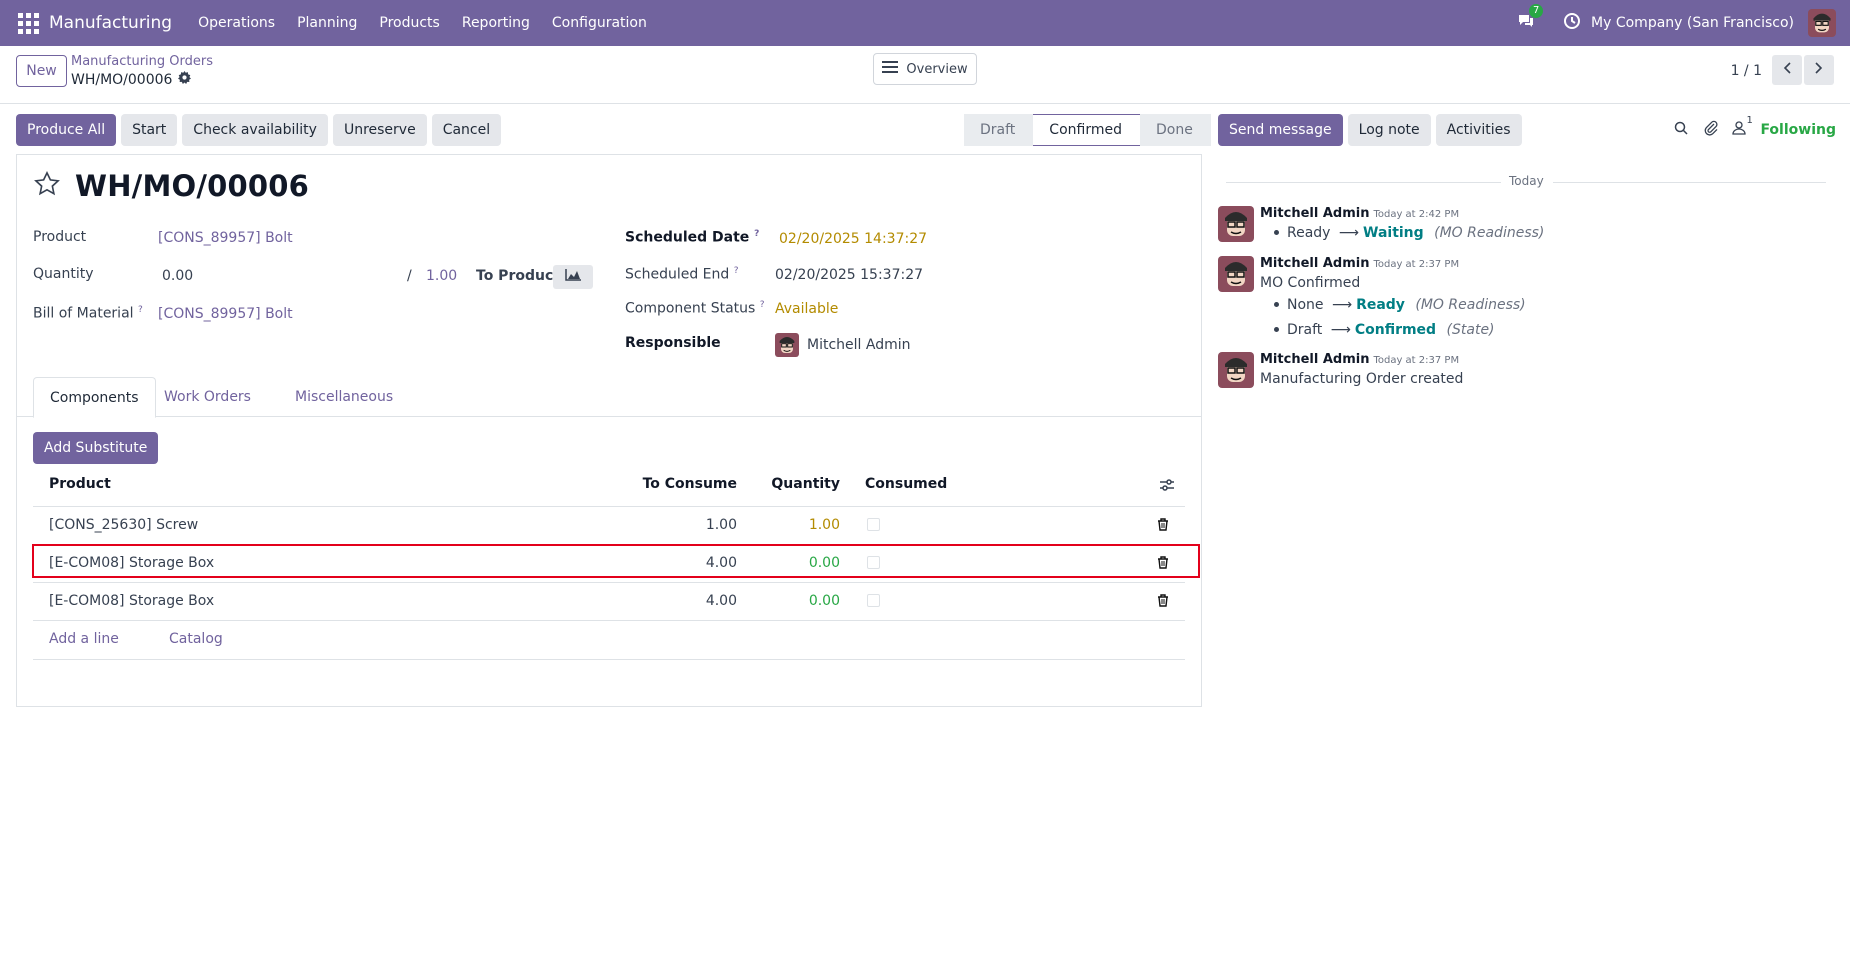 The image size is (1850, 968). I want to click on table-row: [CONS_25630] Screw 1.00 1.00, so click(609, 525).